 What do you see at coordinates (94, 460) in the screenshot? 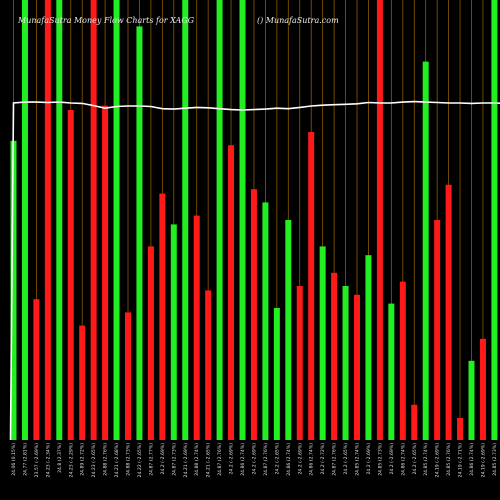
I see `x-tick-label: 24.23 (-2.65%)` at bounding box center [94, 460].